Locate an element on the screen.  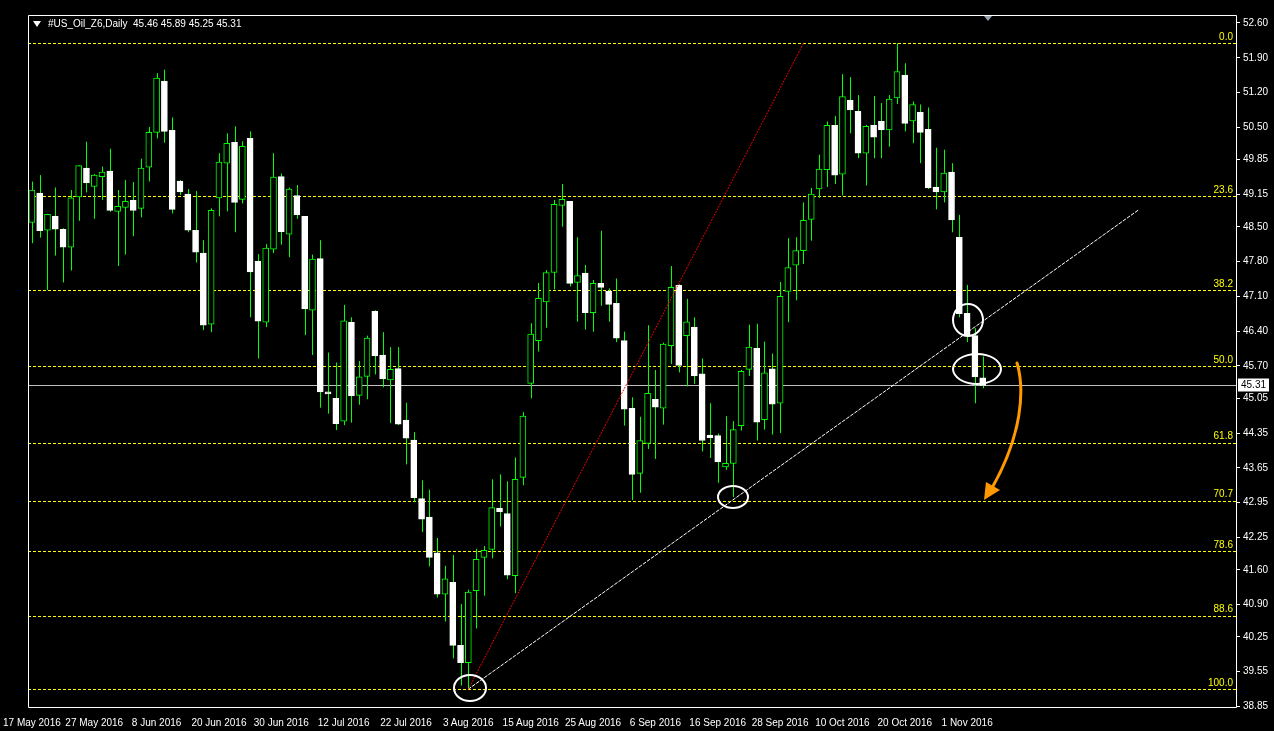
annotation: 61.8 is located at coordinates (1223, 436).